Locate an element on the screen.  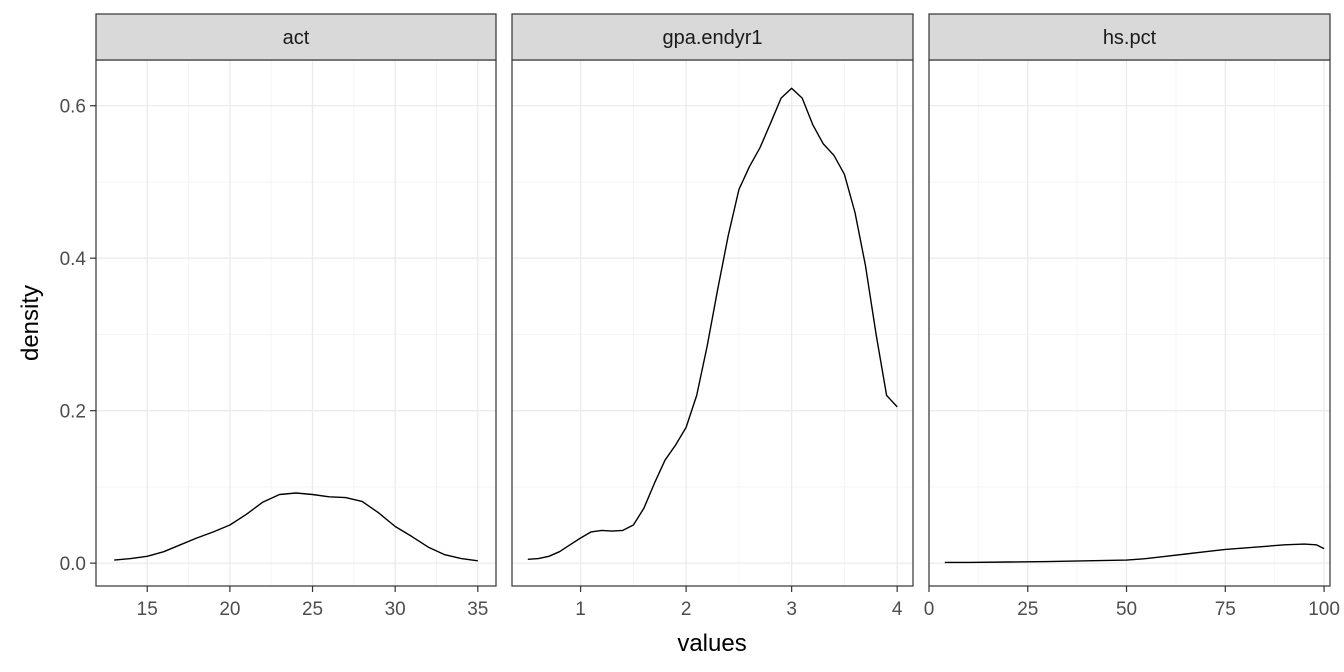
facet-strip-label: act is located at coordinates (296, 38).